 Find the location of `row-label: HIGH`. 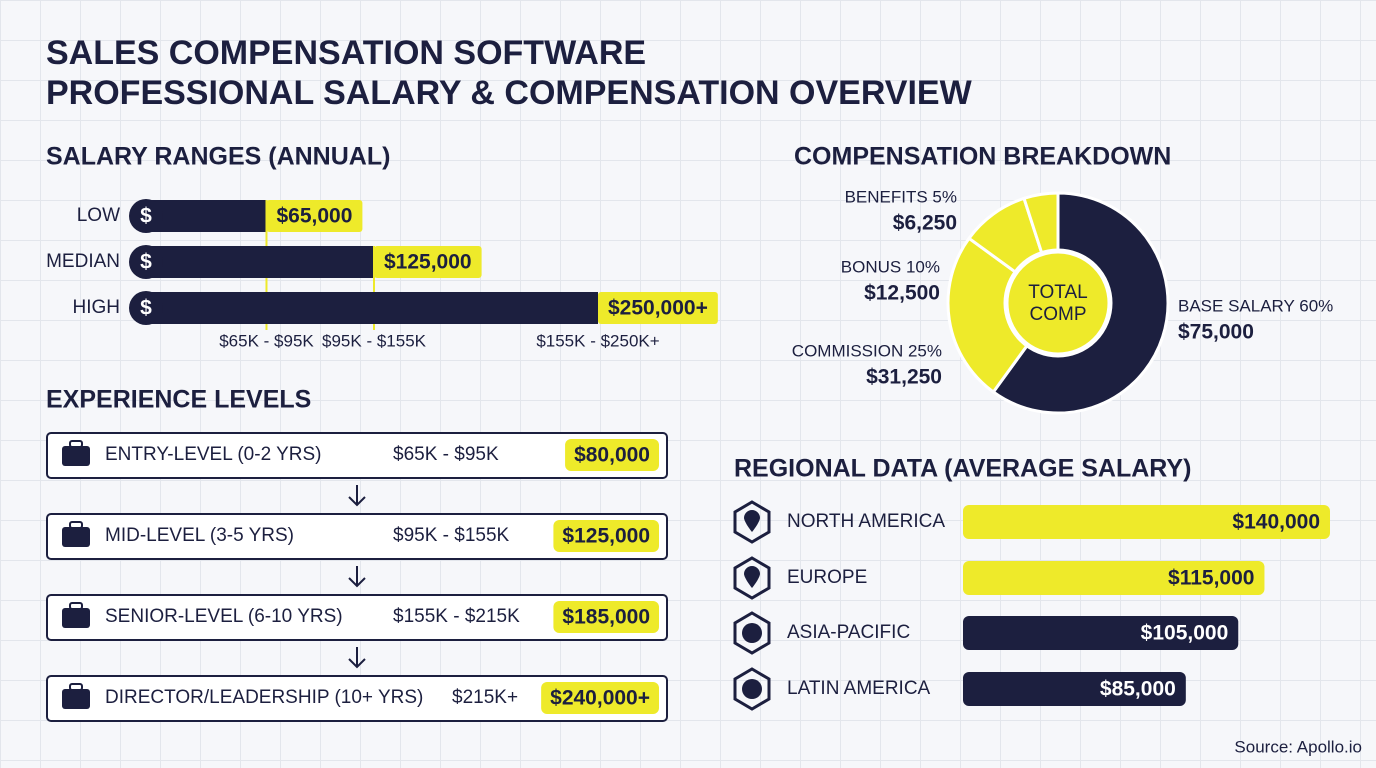

row-label: HIGH is located at coordinates (97, 307).